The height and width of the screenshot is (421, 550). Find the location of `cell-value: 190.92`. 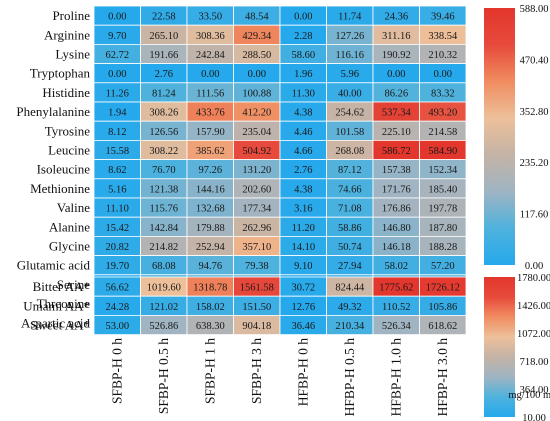

cell-value: 190.92 is located at coordinates (396, 55).